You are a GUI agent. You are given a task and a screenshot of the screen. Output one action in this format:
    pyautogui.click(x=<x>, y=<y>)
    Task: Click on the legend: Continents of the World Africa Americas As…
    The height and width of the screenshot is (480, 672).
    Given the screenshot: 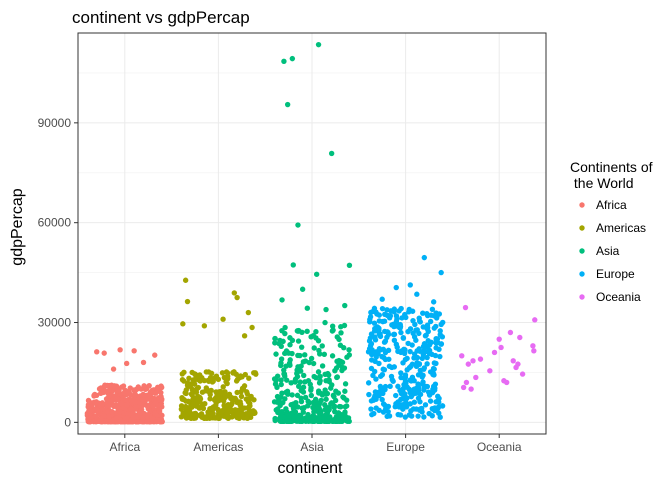 What is the action you would take?
    pyautogui.click(x=611, y=231)
    